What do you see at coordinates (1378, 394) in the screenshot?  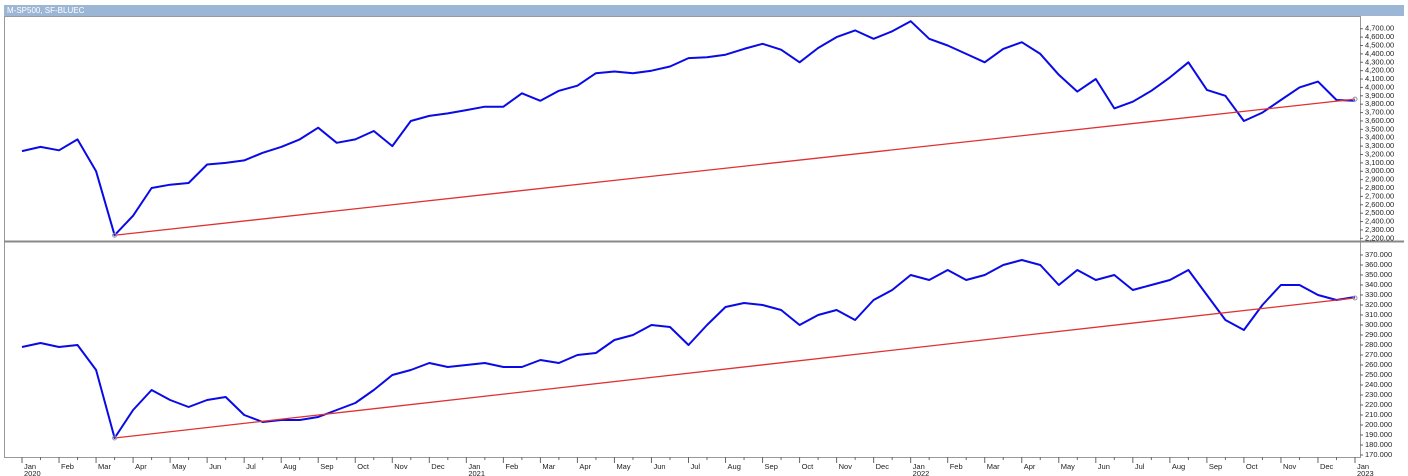 I see `y-tick-label: 230.000` at bounding box center [1378, 394].